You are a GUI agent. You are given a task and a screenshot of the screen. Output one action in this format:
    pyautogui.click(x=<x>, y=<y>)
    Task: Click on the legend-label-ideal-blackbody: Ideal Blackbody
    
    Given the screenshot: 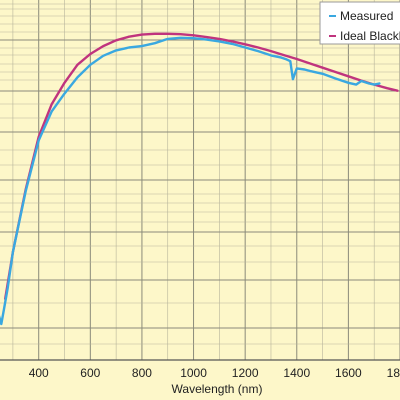 What is the action you would take?
    pyautogui.click(x=370, y=36)
    